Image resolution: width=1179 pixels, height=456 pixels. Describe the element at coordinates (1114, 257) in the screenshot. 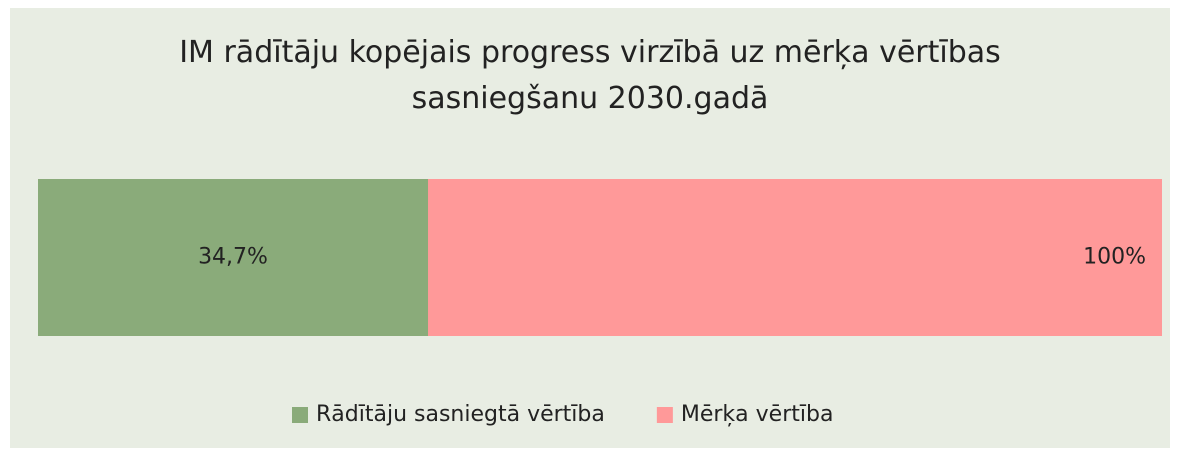

I see `data-label: 100%` at that location.